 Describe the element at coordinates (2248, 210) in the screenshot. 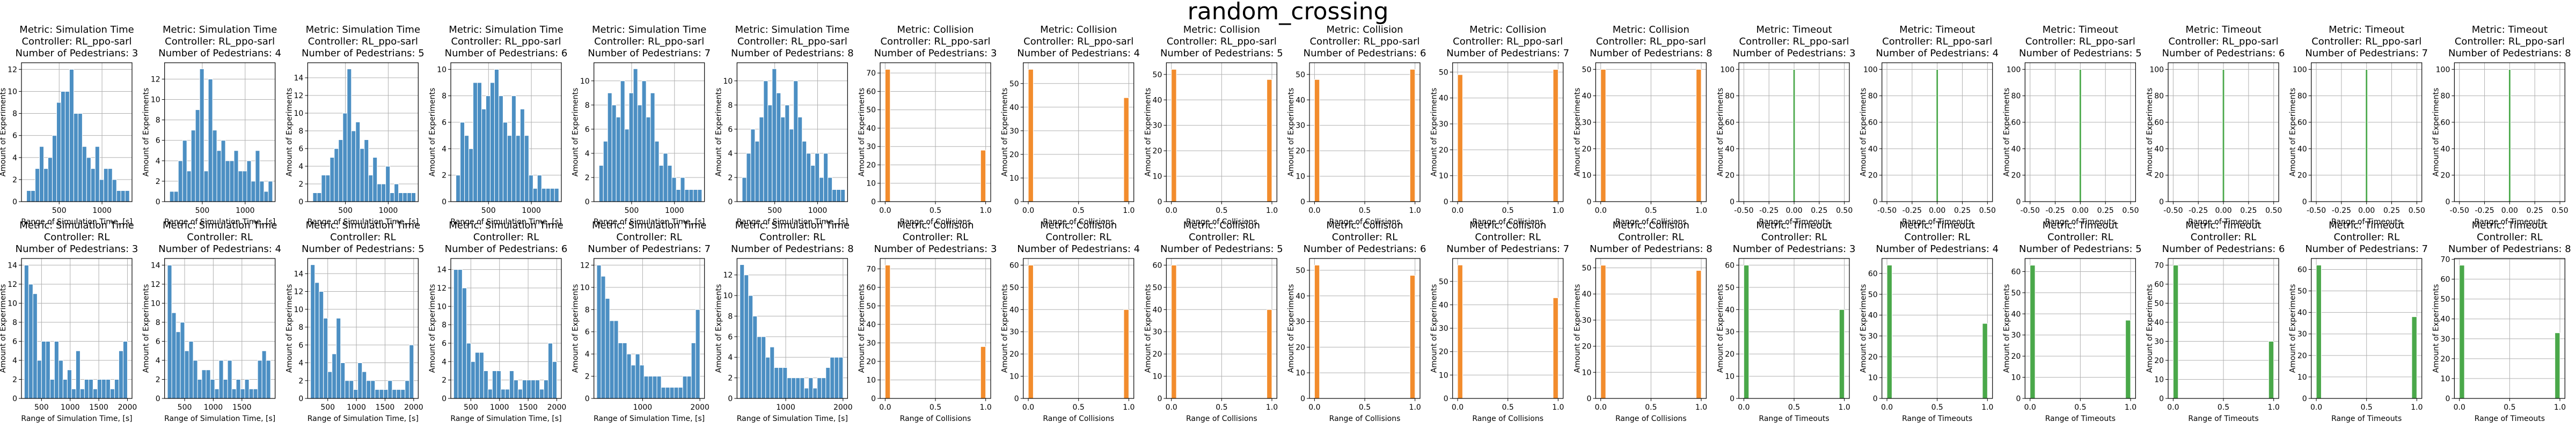

I see `x-tick-label: 0.25` at that location.